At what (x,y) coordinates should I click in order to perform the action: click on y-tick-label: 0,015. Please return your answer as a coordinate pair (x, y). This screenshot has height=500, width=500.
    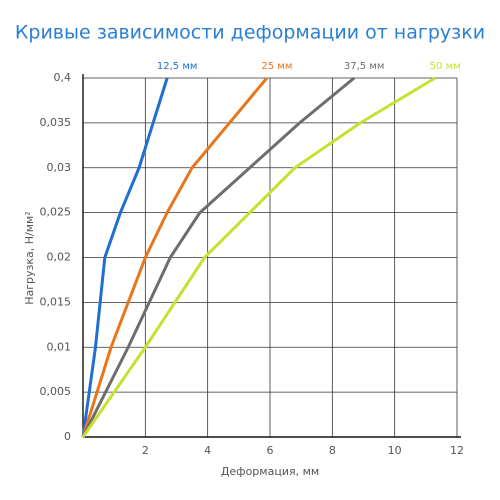
    Looking at the image, I should click on (56, 301).